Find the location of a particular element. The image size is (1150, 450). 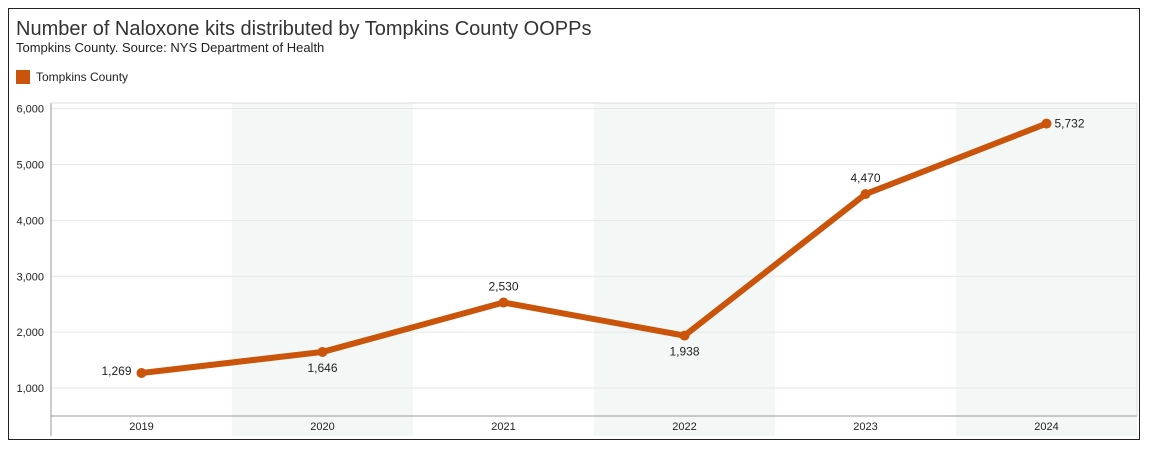

data-label: 5,732 is located at coordinates (1070, 124).